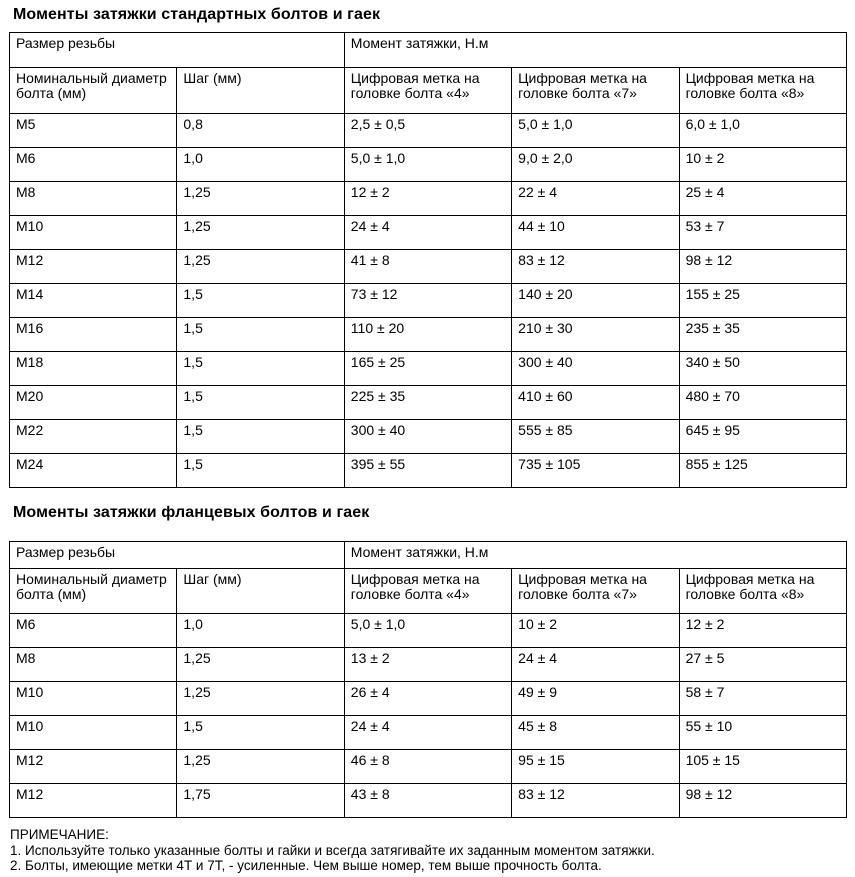 This screenshot has height=877, width=855. Describe the element at coordinates (595, 436) in the screenshot. I see `cell-torque-mark-7: 555 ± 85` at that location.